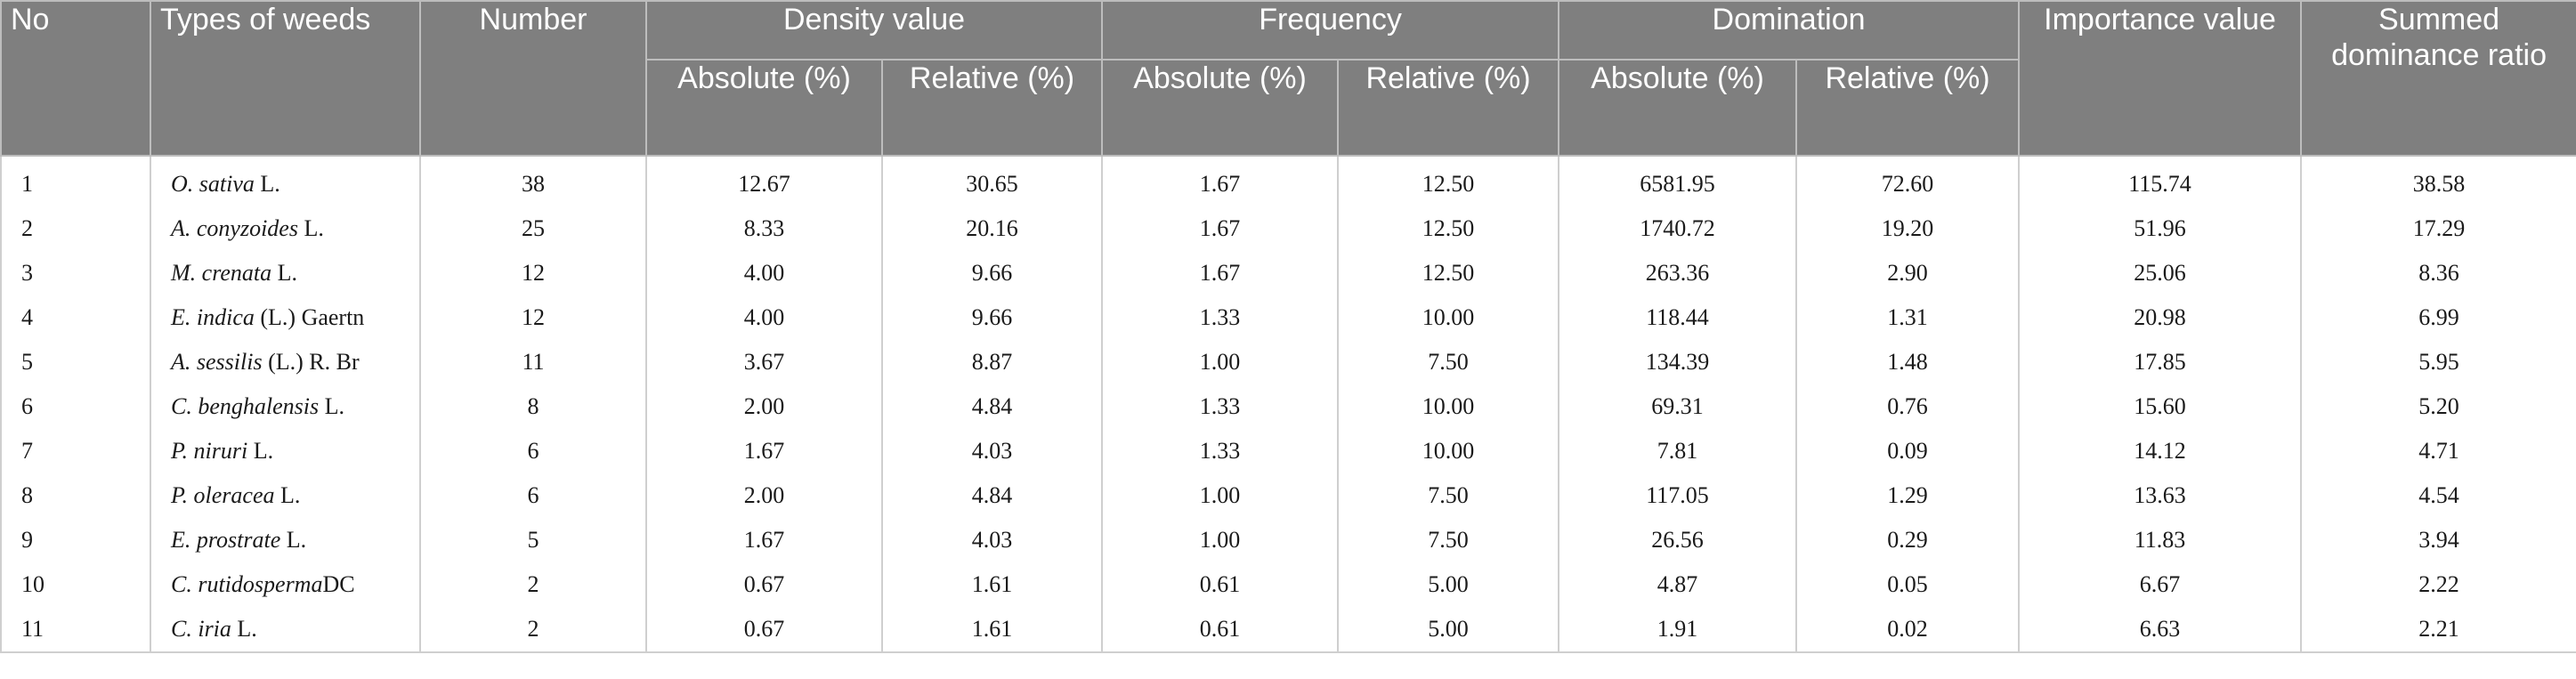  What do you see at coordinates (213, 317) in the screenshot?
I see `species-name: E. indica` at bounding box center [213, 317].